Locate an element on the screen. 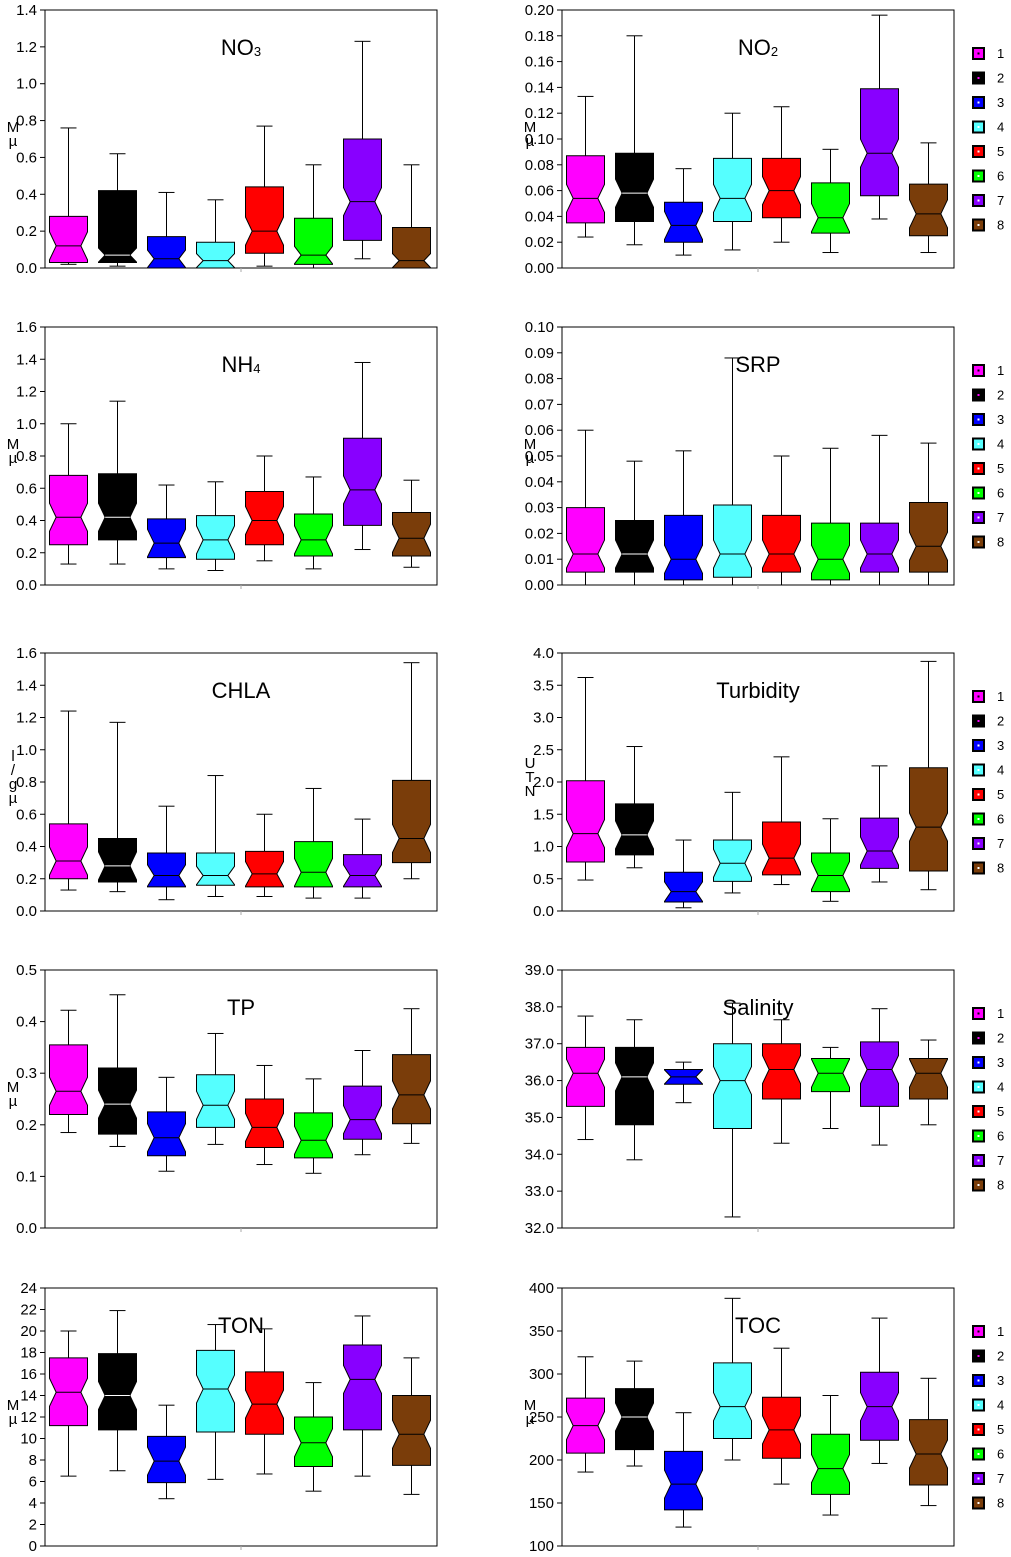  legend-label: 3 is located at coordinates (1000, 1380).